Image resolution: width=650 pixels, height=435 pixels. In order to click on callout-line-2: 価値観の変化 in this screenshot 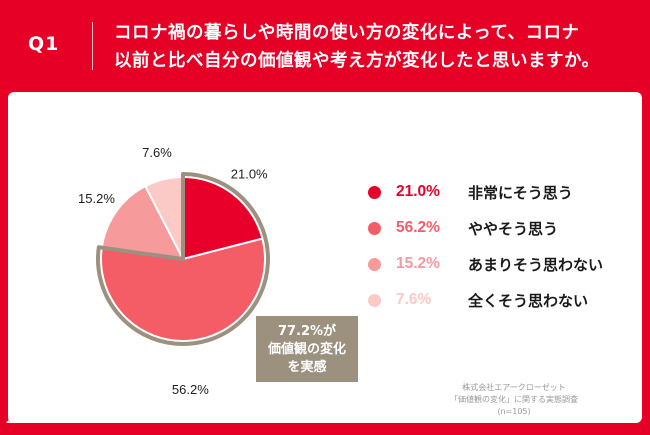, I will do `click(306, 349)`.